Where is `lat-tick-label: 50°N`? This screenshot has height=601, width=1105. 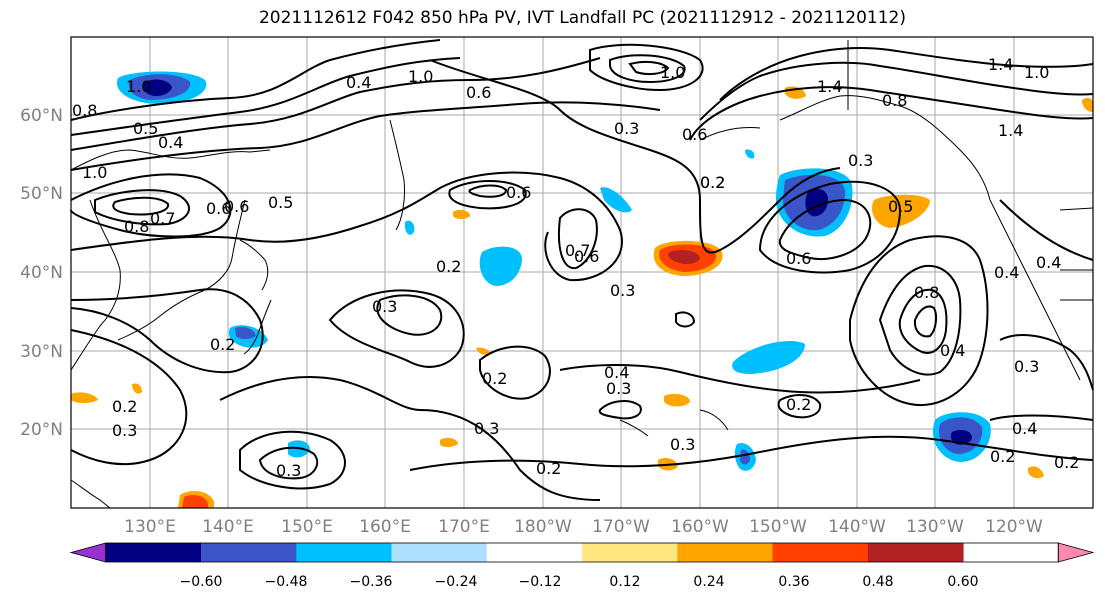
lat-tick-label: 50°N is located at coordinates (41, 194).